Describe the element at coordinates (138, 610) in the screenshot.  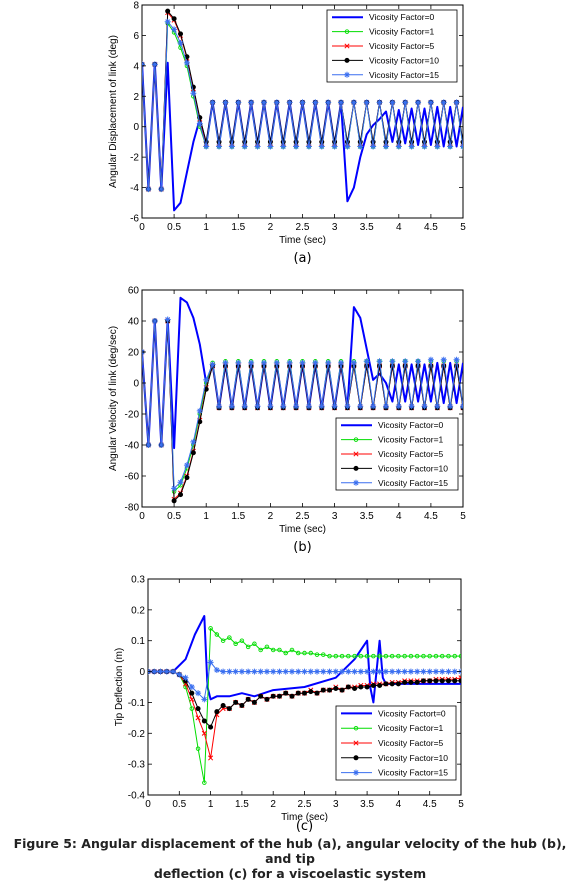
I see `y-tick-label: 0.2` at that location.